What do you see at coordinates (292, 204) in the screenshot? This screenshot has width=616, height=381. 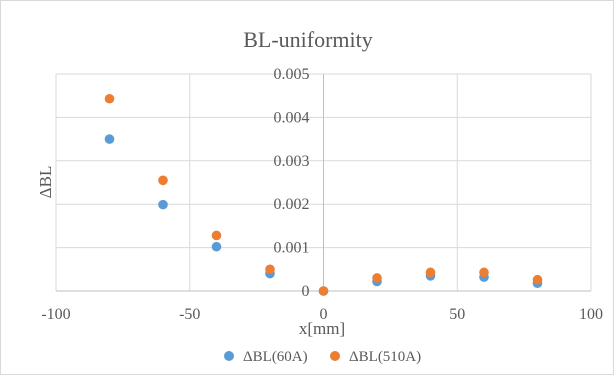 I see `y-tick-label: 0.002` at bounding box center [292, 204].